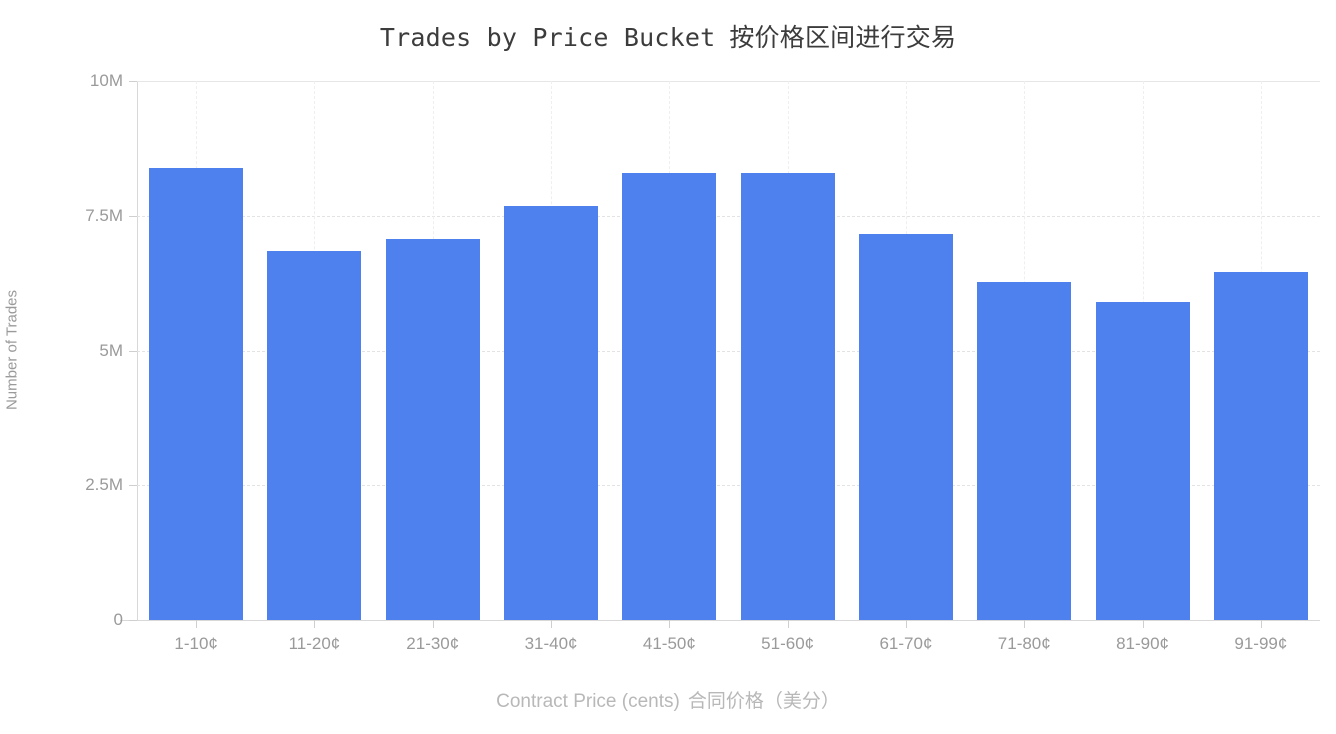 This screenshot has height=734, width=1336. Describe the element at coordinates (906, 643) in the screenshot. I see `x-axis-tick-label: 61-70¢` at that location.